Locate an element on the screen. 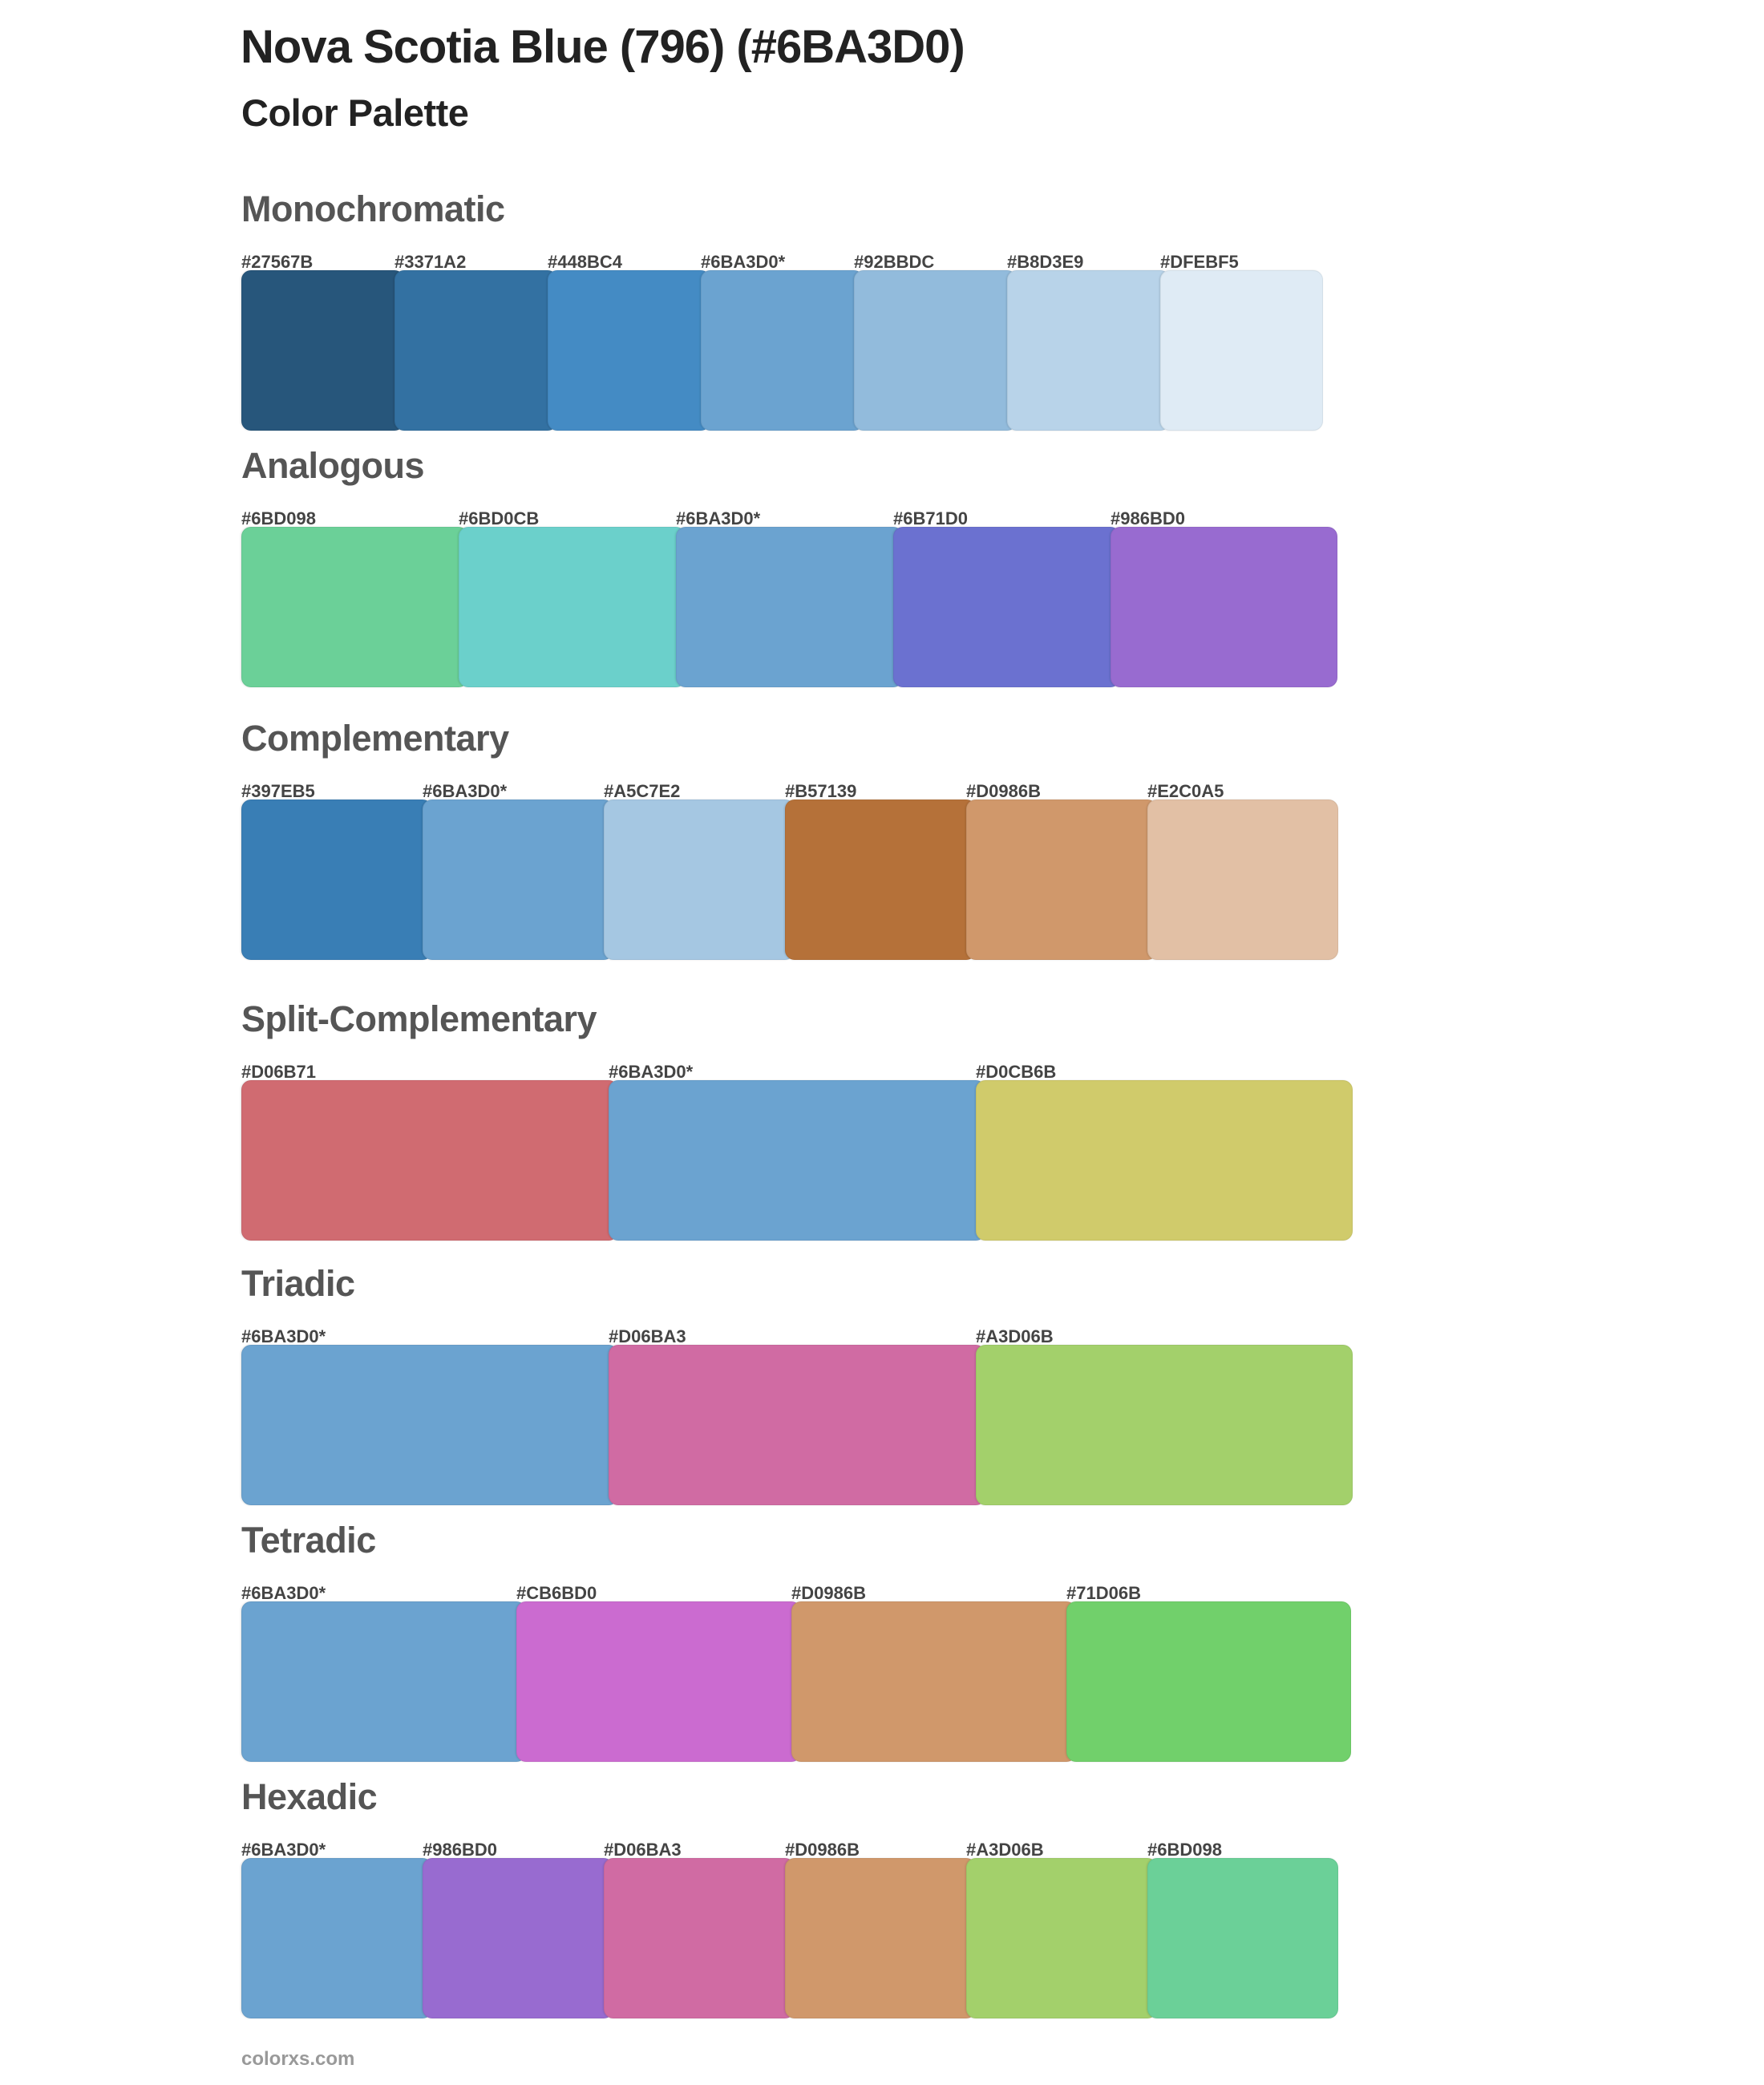  hex-label: #448BC4 is located at coordinates (585, 262).